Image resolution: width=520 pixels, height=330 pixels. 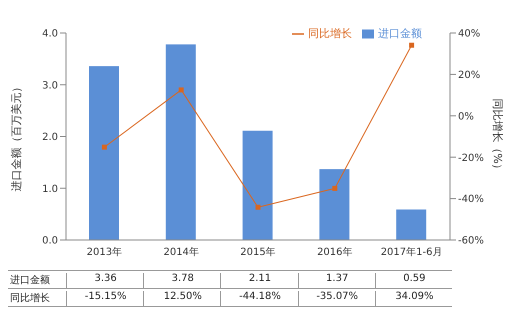 I want to click on text: 进口金额, so click(x=30, y=280).